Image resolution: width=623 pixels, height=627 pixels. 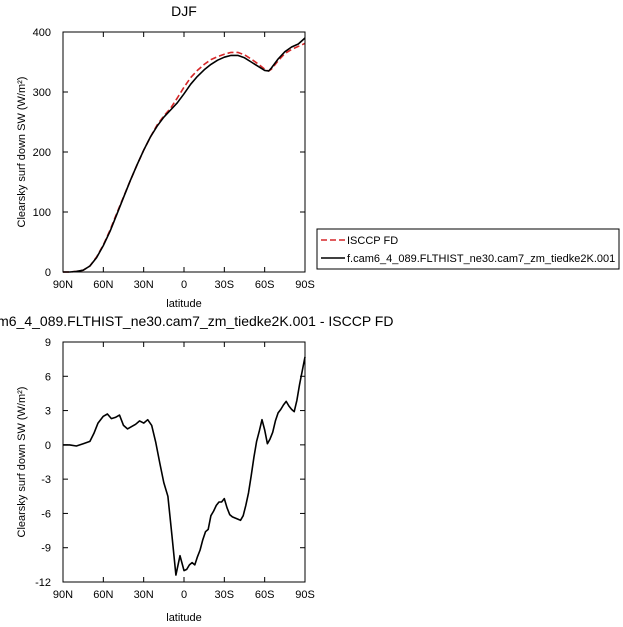 What do you see at coordinates (48, 412) in the screenshot?
I see `bottom-y-tick-label: 3` at bounding box center [48, 412].